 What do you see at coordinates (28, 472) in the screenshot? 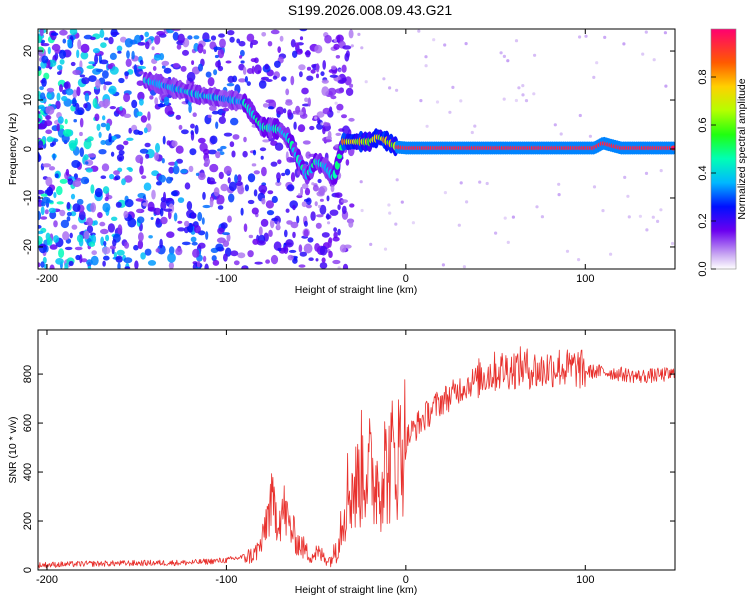
I see `y-tick-label: 400` at bounding box center [28, 472].